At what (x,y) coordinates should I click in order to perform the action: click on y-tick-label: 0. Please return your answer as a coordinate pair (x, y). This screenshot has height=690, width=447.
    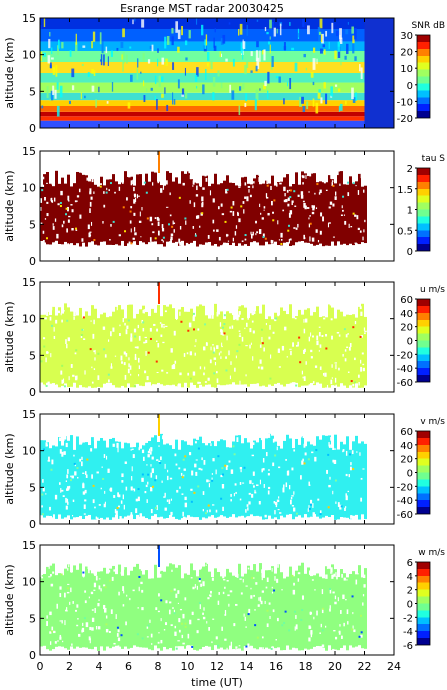
    Looking at the image, I should click on (32, 524).